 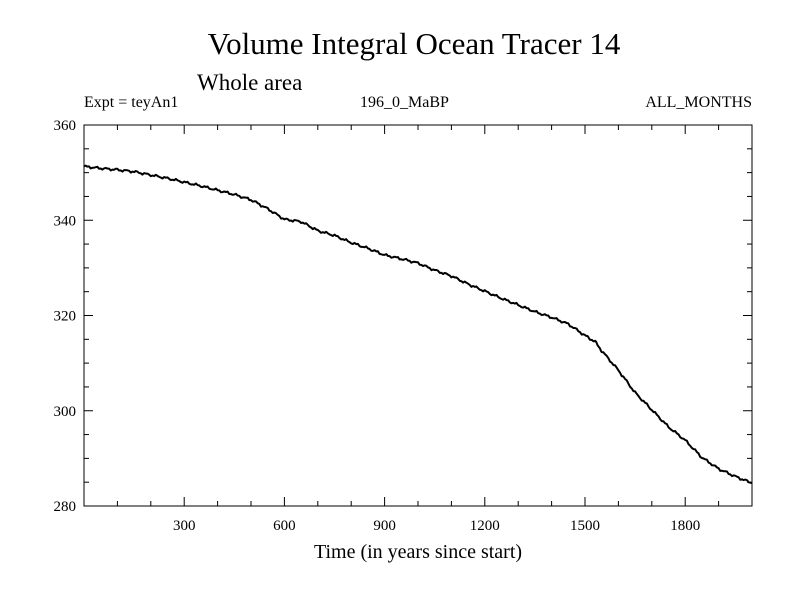 What do you see at coordinates (65, 126) in the screenshot?
I see `y-tick-label: 360` at bounding box center [65, 126].